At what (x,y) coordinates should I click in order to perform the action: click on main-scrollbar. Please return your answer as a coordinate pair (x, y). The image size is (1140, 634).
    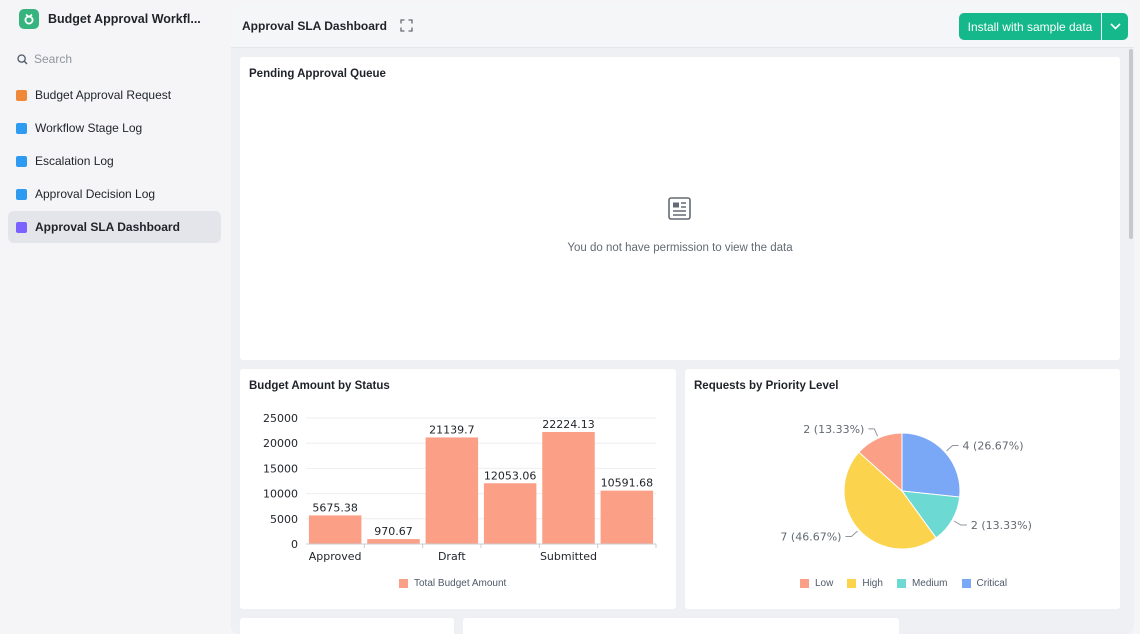
    Looking at the image, I should click on (1131, 144).